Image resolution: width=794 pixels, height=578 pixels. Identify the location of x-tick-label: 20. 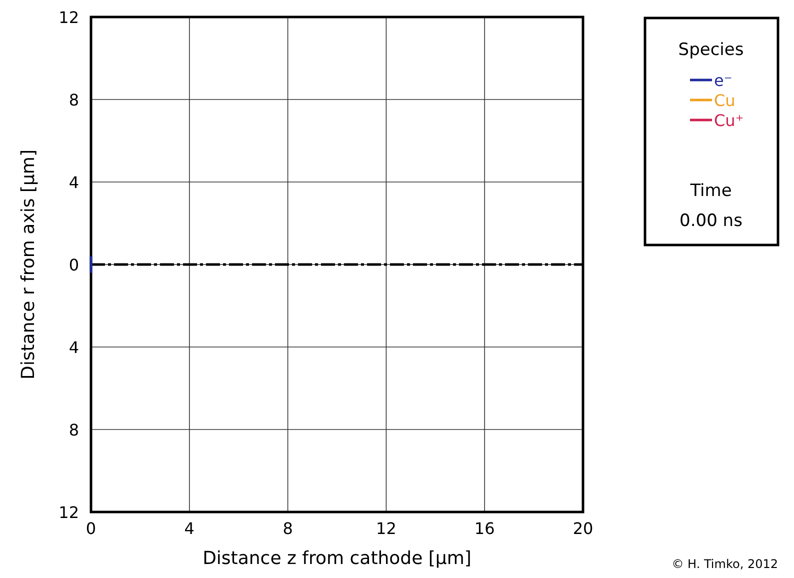
(583, 528).